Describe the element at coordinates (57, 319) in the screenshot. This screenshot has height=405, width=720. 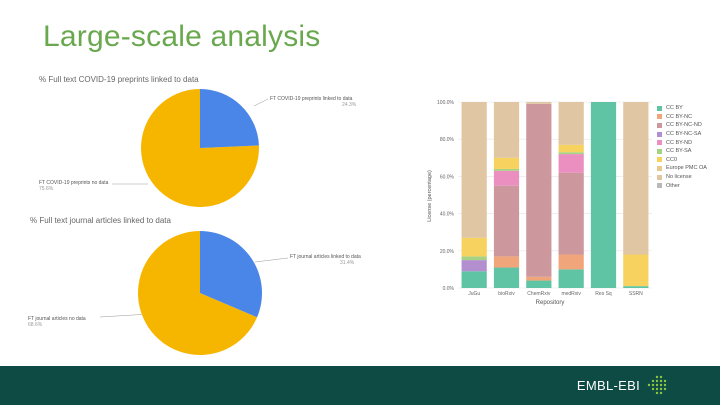
I see `pie2-callout-nodata-label: FT journal articles no data` at that location.